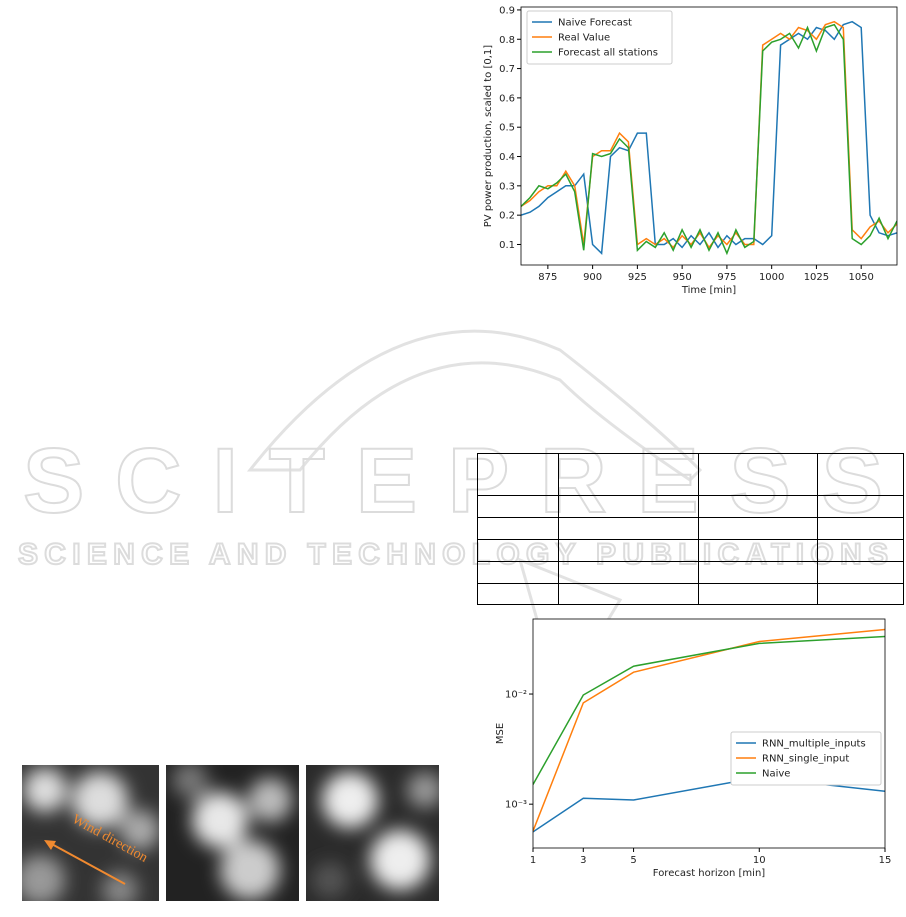 The width and height of the screenshot is (906, 917). I want to click on y-tick-label: 0.1, so click(507, 245).